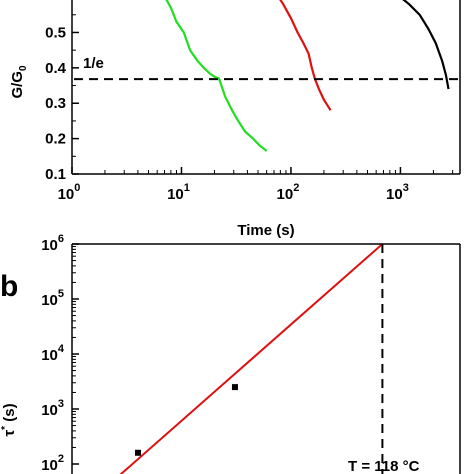  I want to click on panel-a-x-tick-label: 10¹, so click(178, 192).